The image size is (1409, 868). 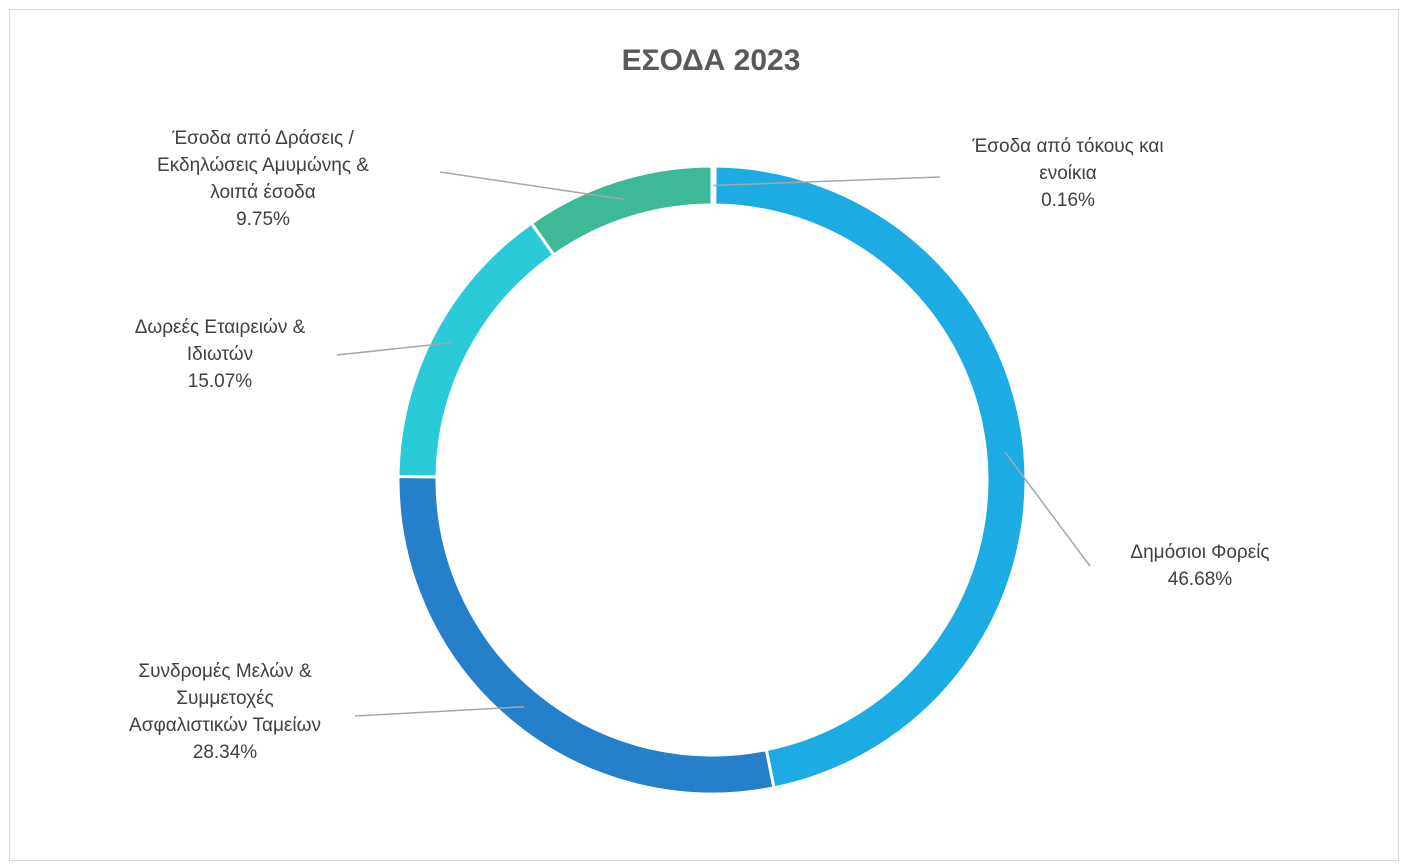 What do you see at coordinates (262, 138) in the screenshot?
I see `data-label-line: Έσοδα από Δράσεις /` at bounding box center [262, 138].